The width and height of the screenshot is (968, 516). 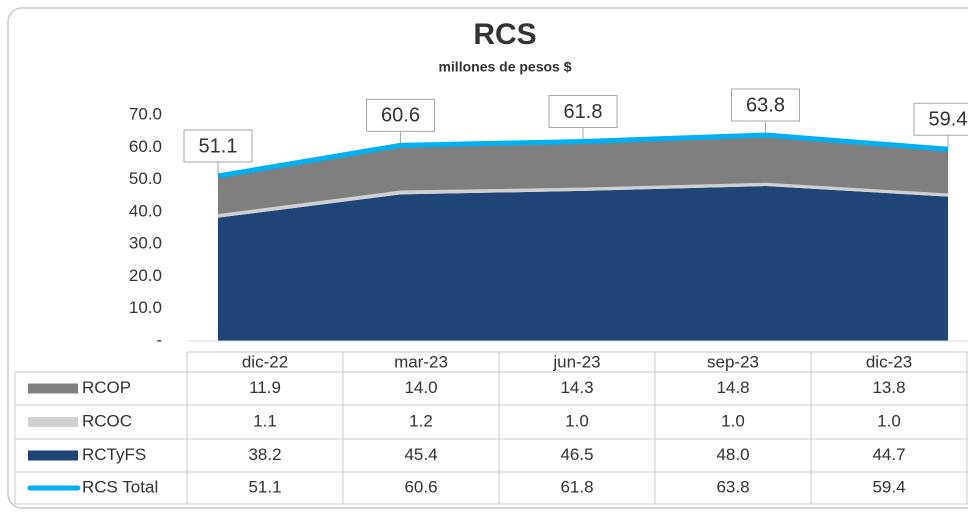 What do you see at coordinates (421, 361) in the screenshot?
I see `x-tick-label: mar-23` at bounding box center [421, 361].